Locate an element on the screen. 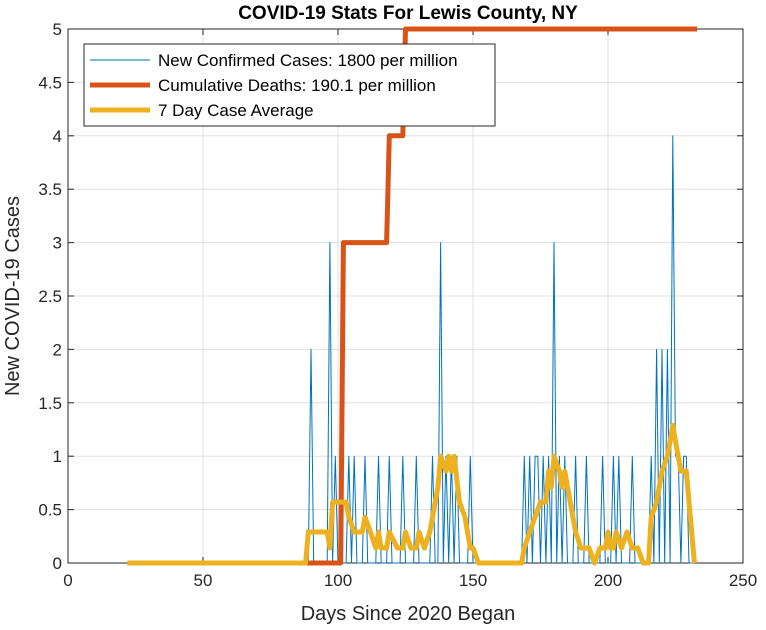 The height and width of the screenshot is (630, 766). x-axis-title: Days Since 2020 Began is located at coordinates (408, 614).